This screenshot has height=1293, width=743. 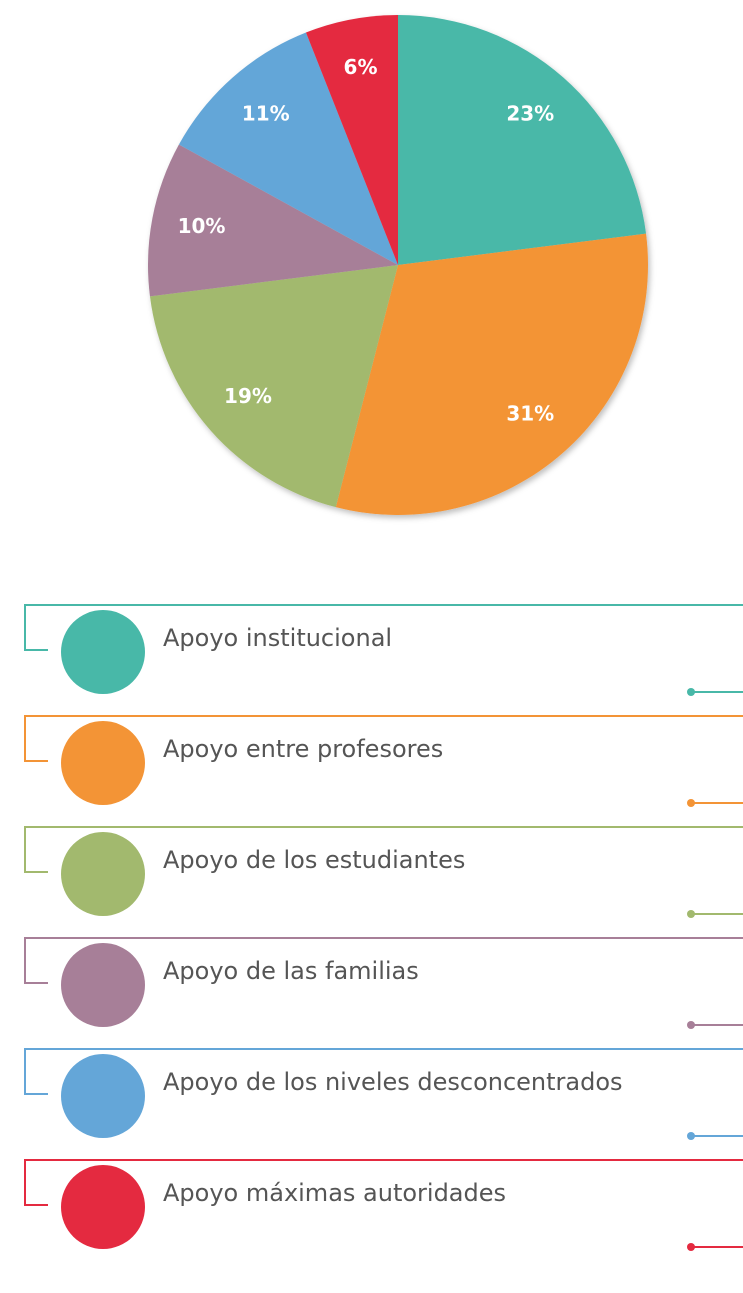 I want to click on legend-label: Apoyo entre profesores, so click(x=303, y=749).